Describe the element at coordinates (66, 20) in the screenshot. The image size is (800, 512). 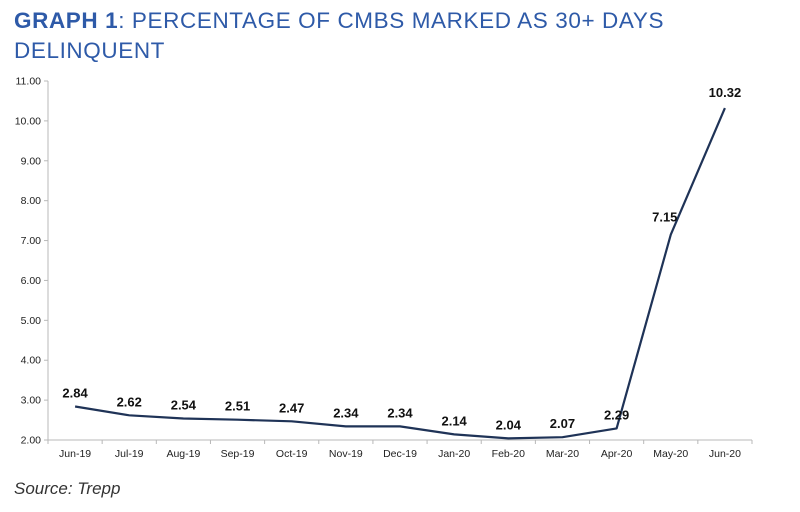
I see `chart-title-lead: GRAPH 1` at that location.